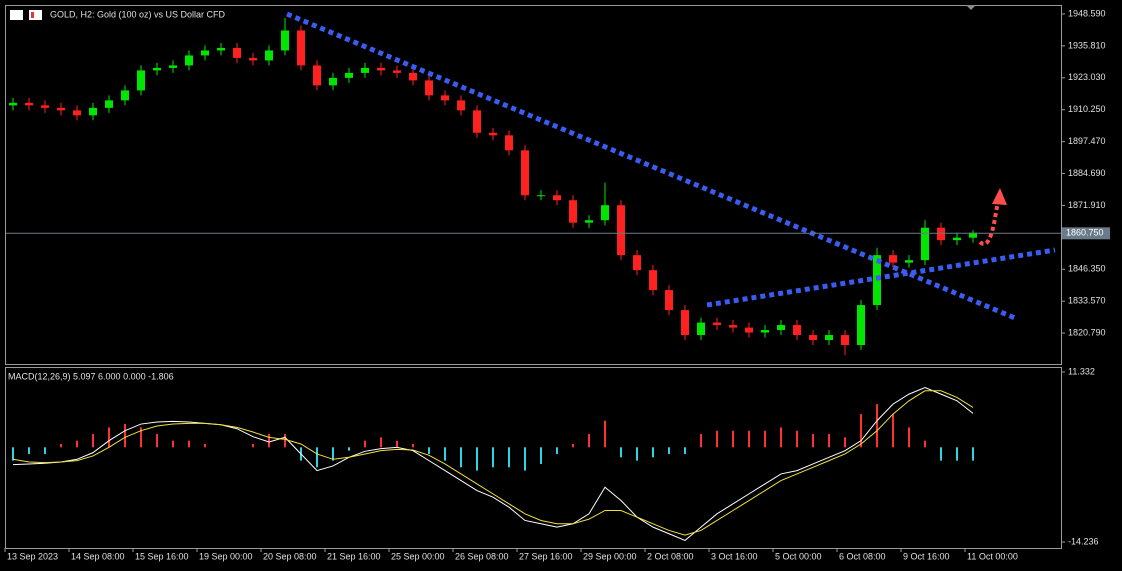 The width and height of the screenshot is (1122, 571). Describe the element at coordinates (610, 556) in the screenshot. I see `x-tick-label: 29 Sep 00:00` at that location.